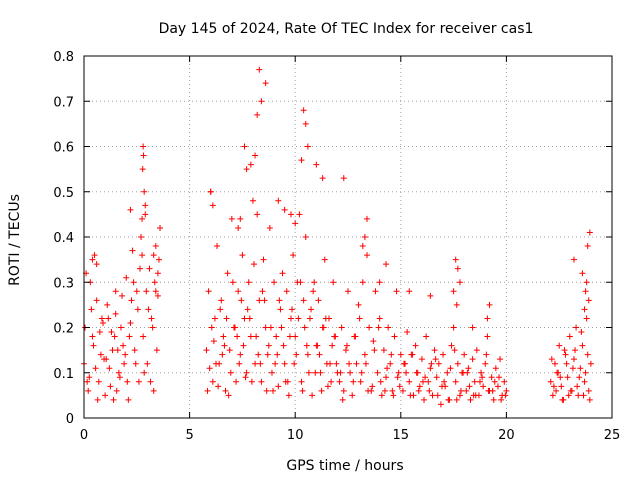 This screenshot has height=480, width=640. I want to click on x-tick-label: 0, so click(84, 435).